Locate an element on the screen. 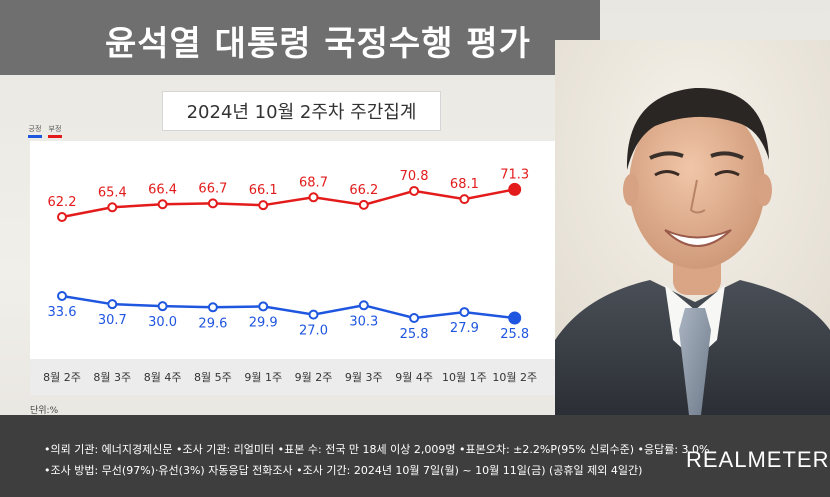  data-label-negative: 65.4 is located at coordinates (112, 192).